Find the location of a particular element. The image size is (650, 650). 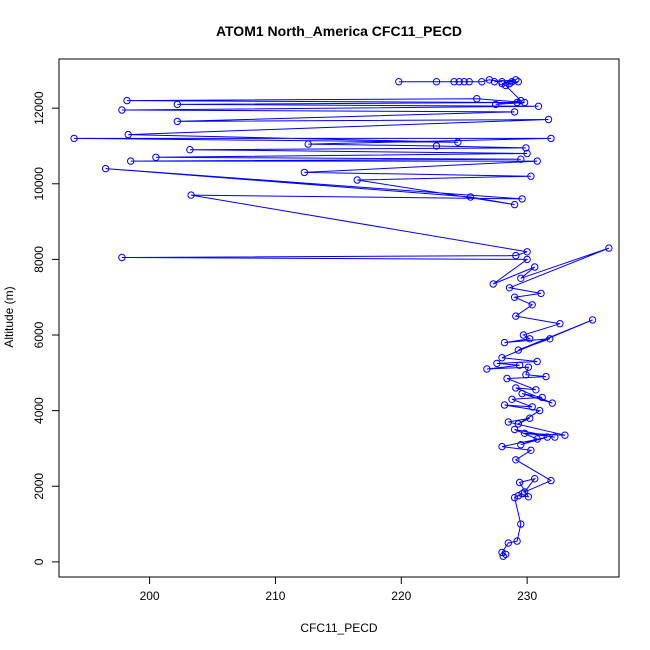

y-tick-label: 10000 is located at coordinates (39, 184).